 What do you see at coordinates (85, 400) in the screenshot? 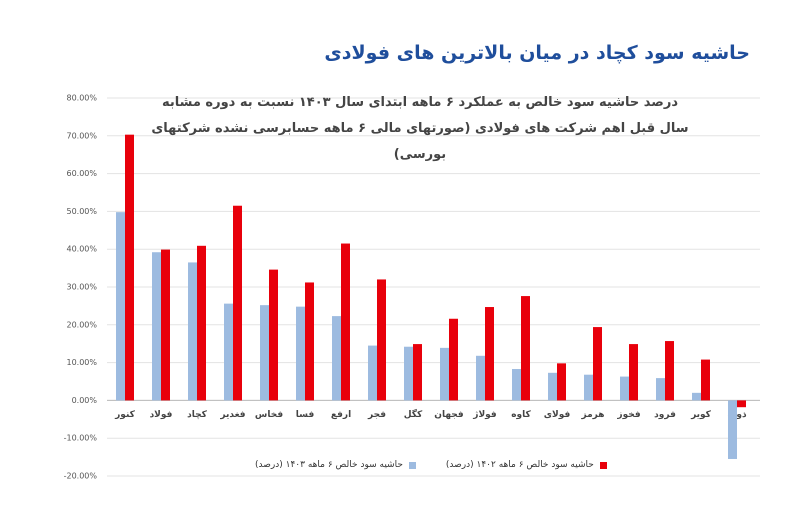
I see `y-tick-label: 0.00%` at bounding box center [85, 400].